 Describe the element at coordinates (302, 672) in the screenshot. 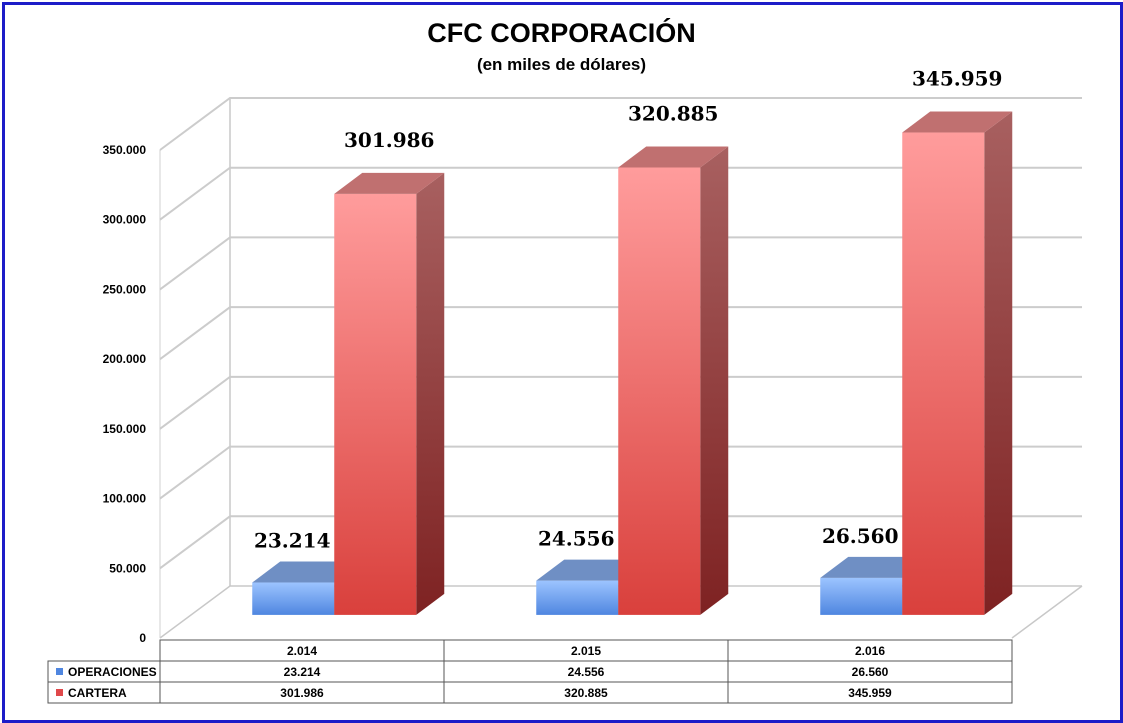

I see `table-cell: 23.214` at that location.